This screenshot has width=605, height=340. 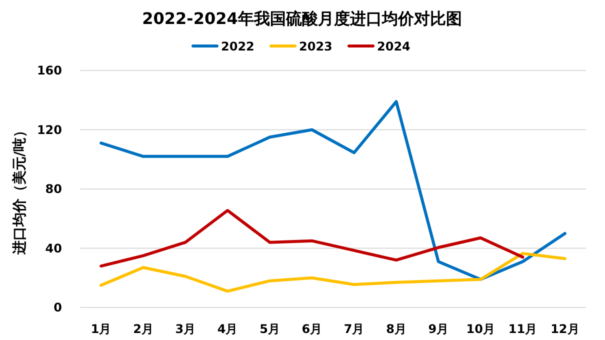 I want to click on x-tick-label: 6月, so click(x=312, y=329).